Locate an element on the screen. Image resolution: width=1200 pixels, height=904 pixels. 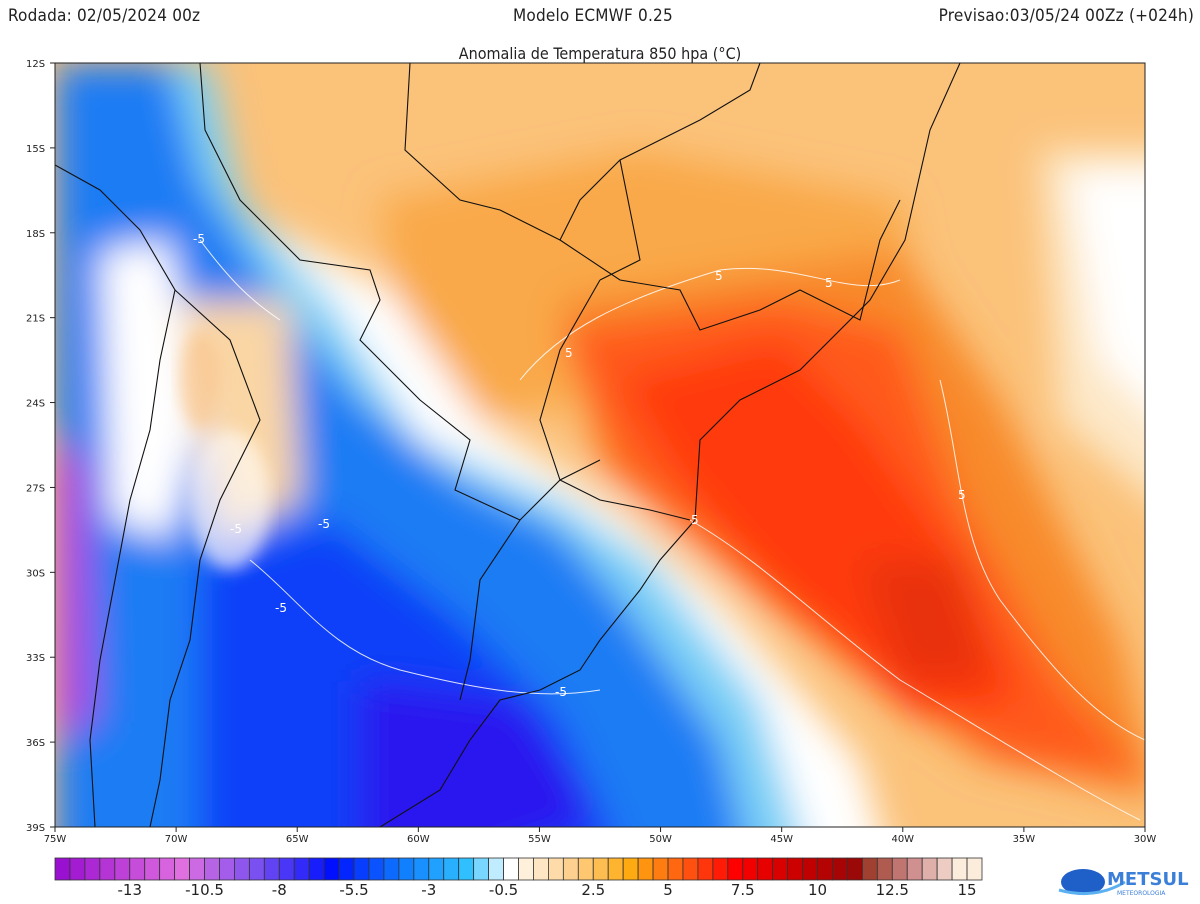
colorbar-label: 12.5 is located at coordinates (892, 890).